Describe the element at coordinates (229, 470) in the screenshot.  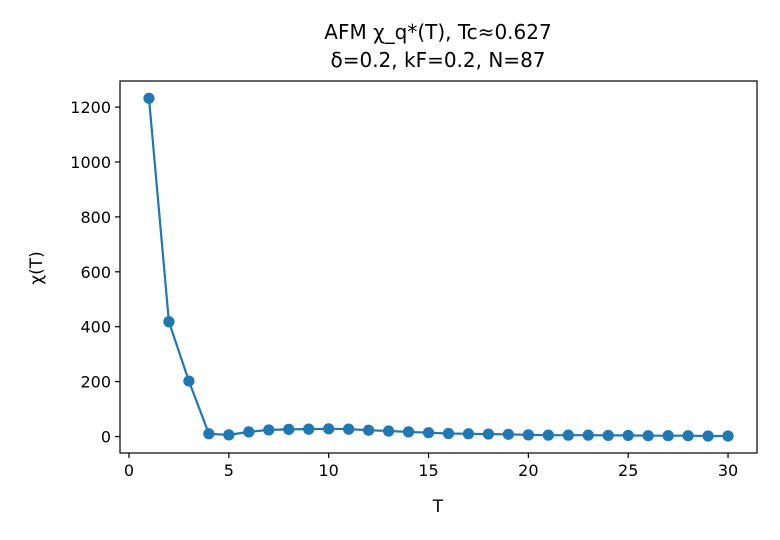
I see `x-tick-label: 5` at that location.